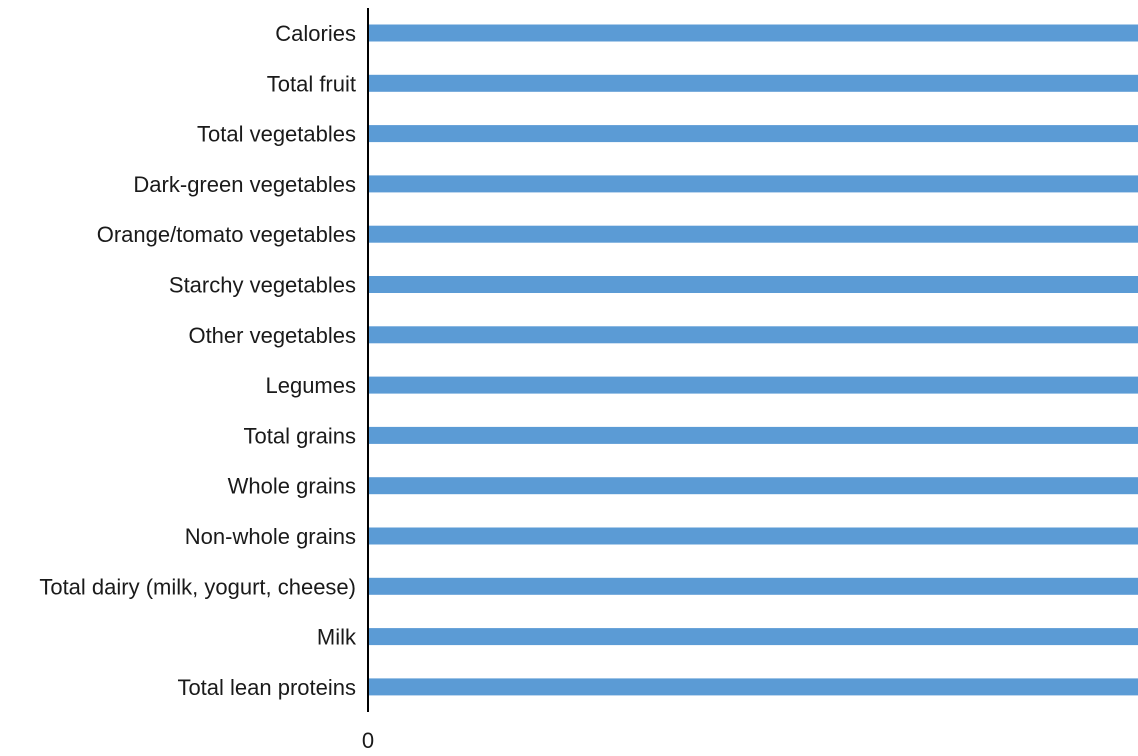  I want to click on category-label: Orange/tomato vegetables, so click(226, 234).